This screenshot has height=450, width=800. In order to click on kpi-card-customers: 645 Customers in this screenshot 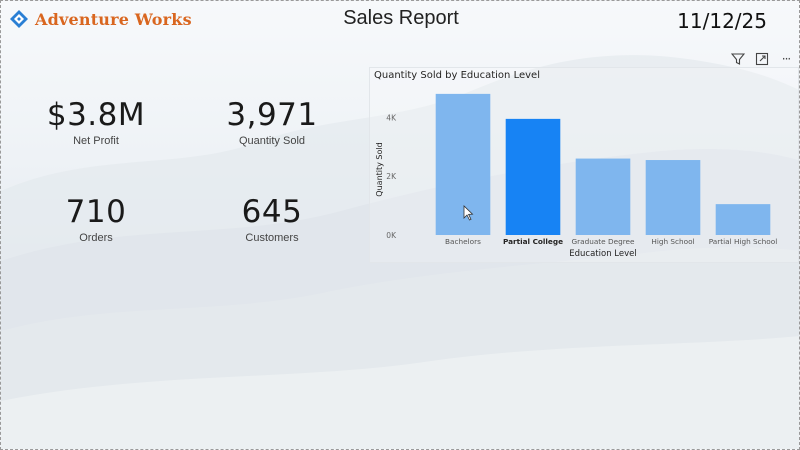, I will do `click(272, 219)`.